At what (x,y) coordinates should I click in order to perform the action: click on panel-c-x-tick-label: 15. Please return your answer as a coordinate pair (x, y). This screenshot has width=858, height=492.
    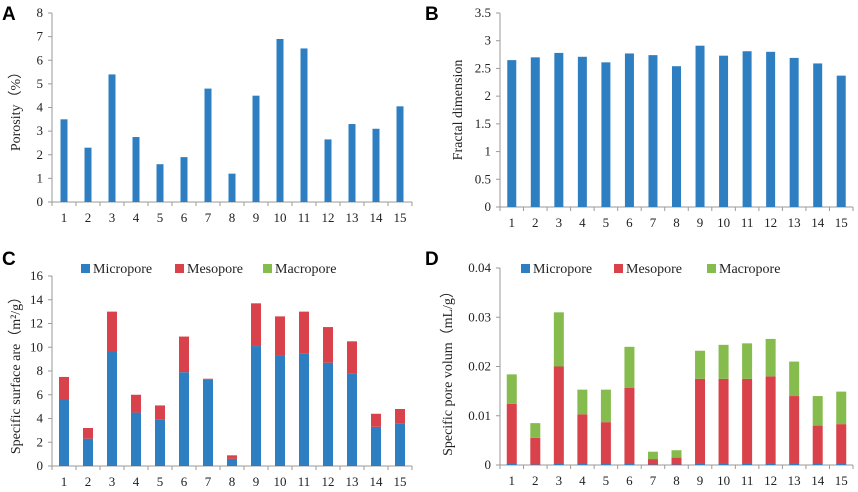
    Looking at the image, I should click on (400, 481).